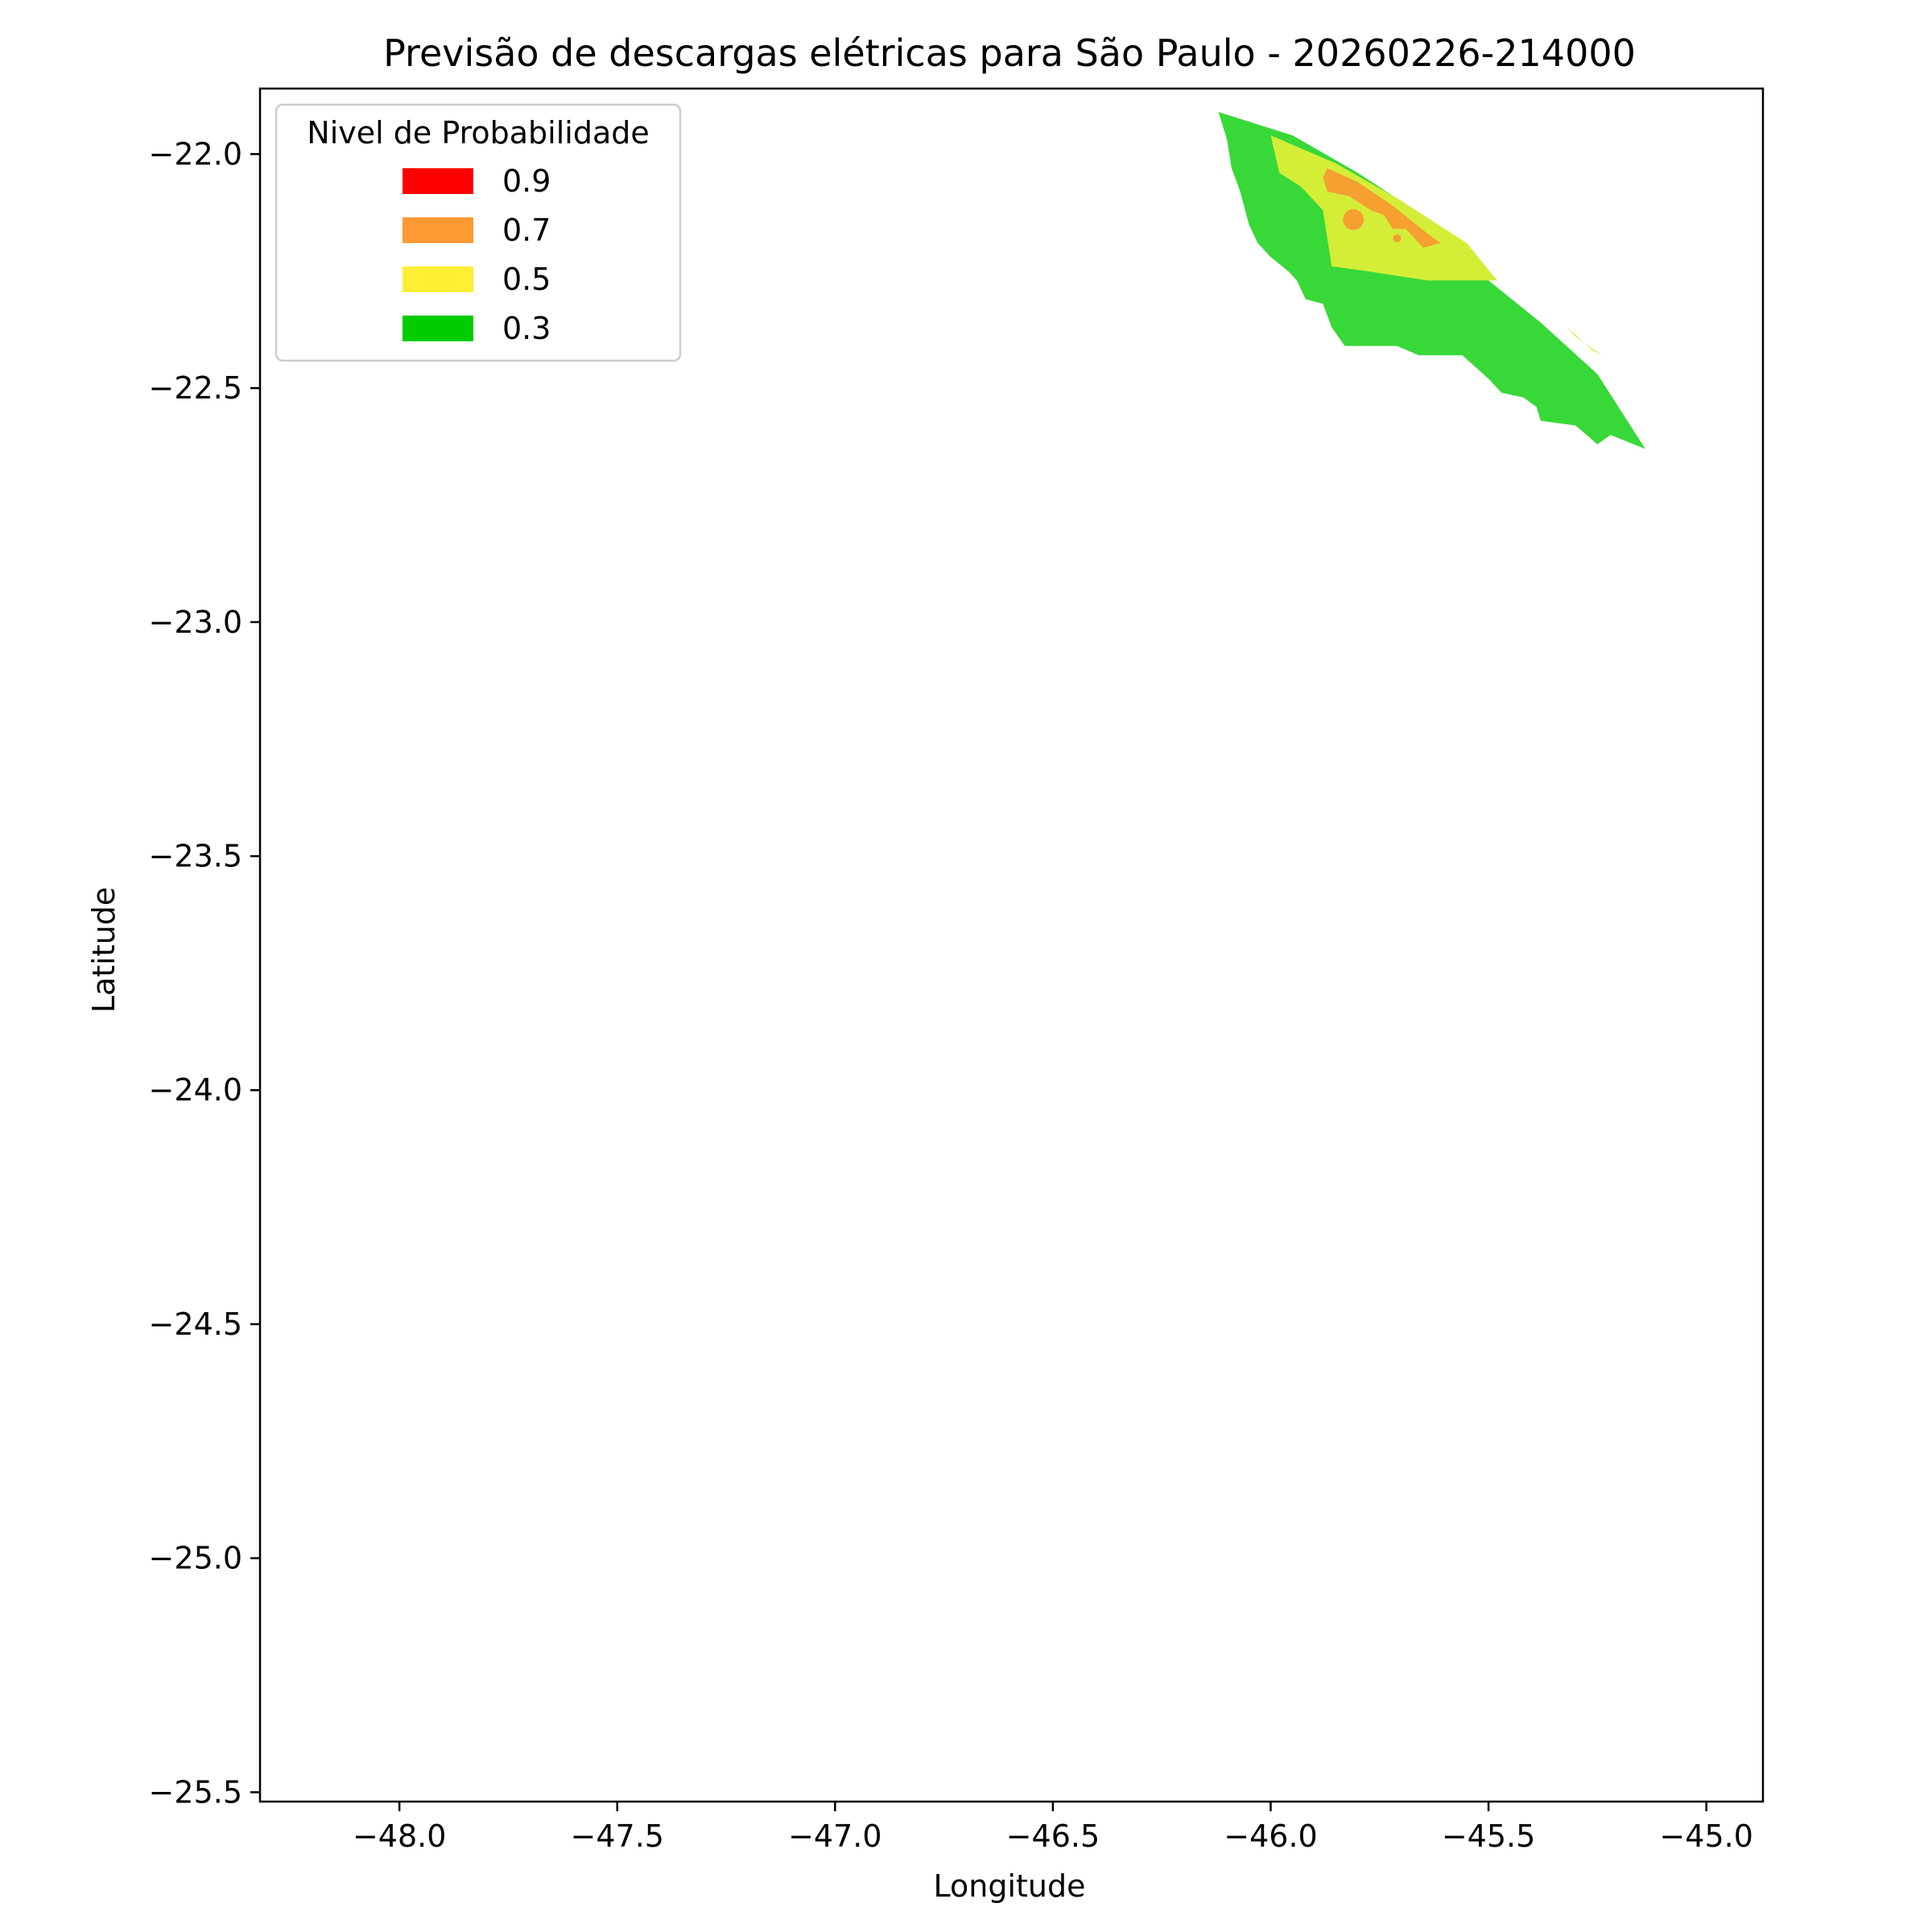 The image size is (1932, 1932). What do you see at coordinates (195, 1090) in the screenshot?
I see `y-tick-label-4: −24.0` at bounding box center [195, 1090].